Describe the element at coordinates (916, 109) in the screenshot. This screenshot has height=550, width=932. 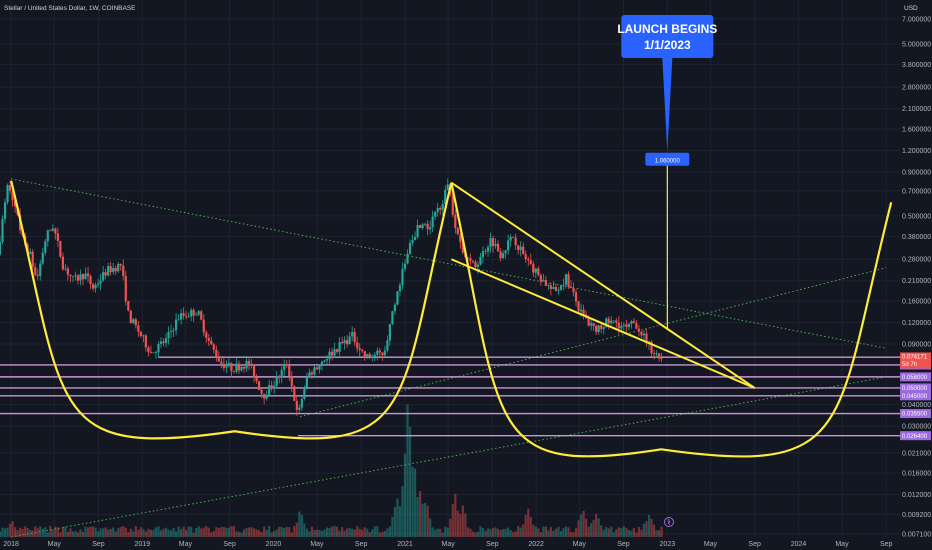
I see `y-tick-label: 2.100000` at that location.